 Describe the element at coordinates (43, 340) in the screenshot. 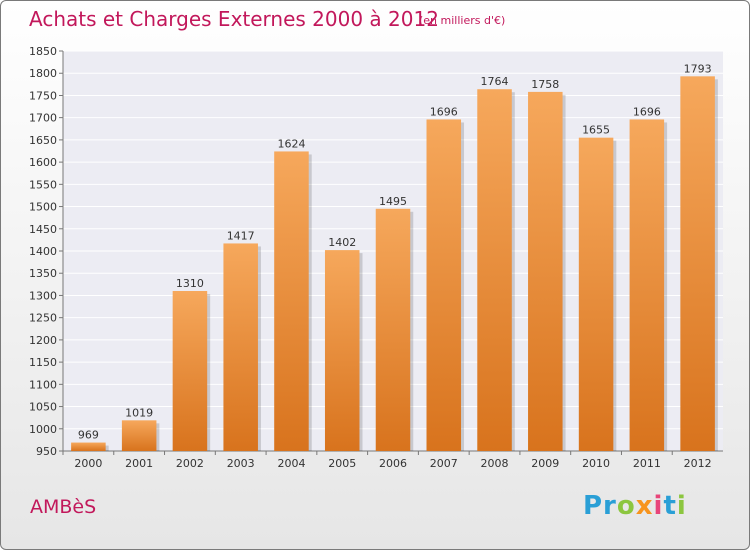

I see `y-tick-label: 1200` at that location.